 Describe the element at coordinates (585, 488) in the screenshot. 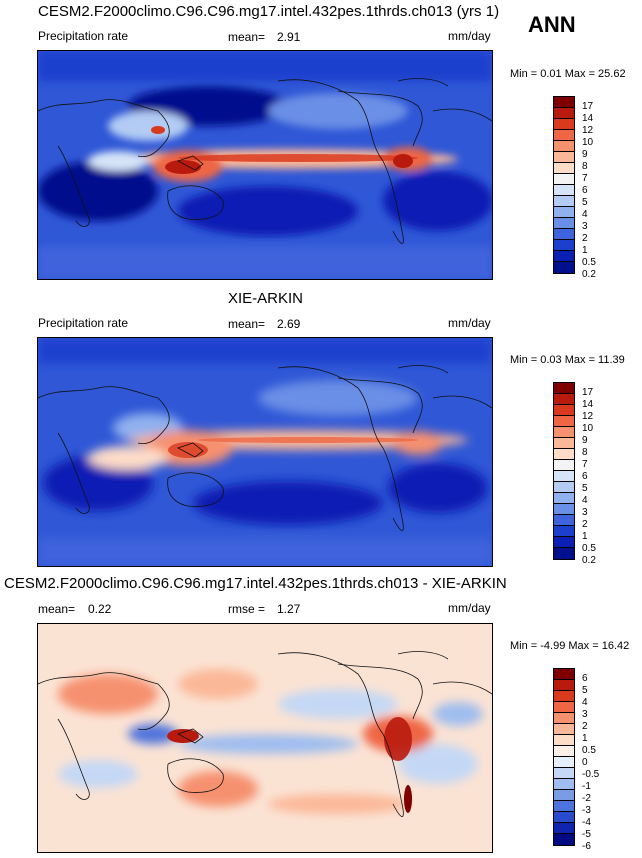

I see `panel2-colorbar-label: 5` at that location.